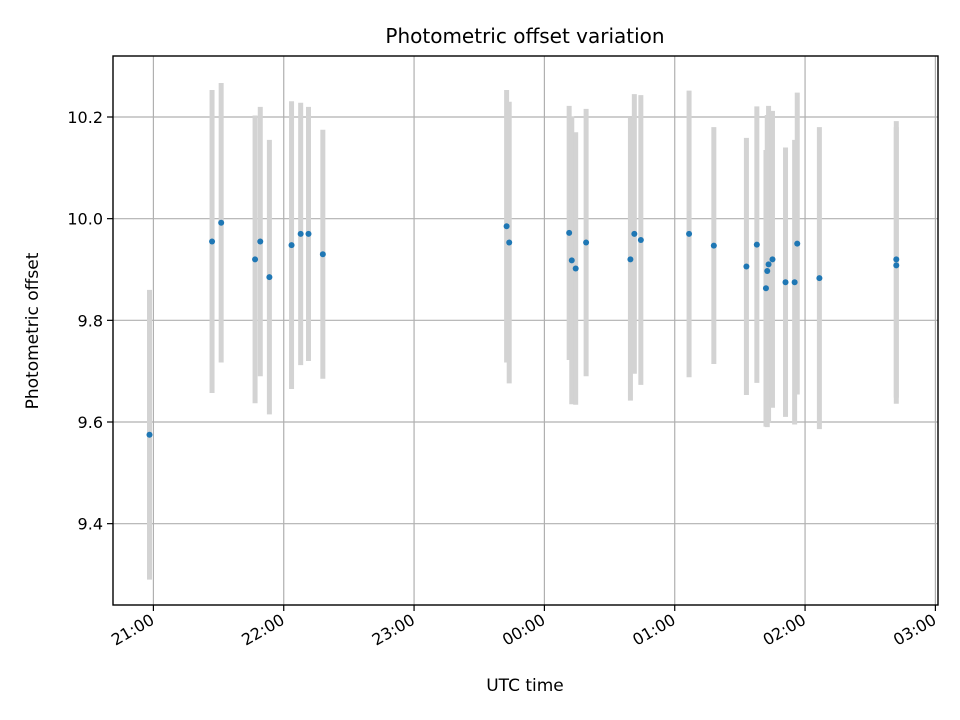 The image size is (960, 720). Describe the element at coordinates (85, 117) in the screenshot. I see `y-tick-label: 10.2` at that location.